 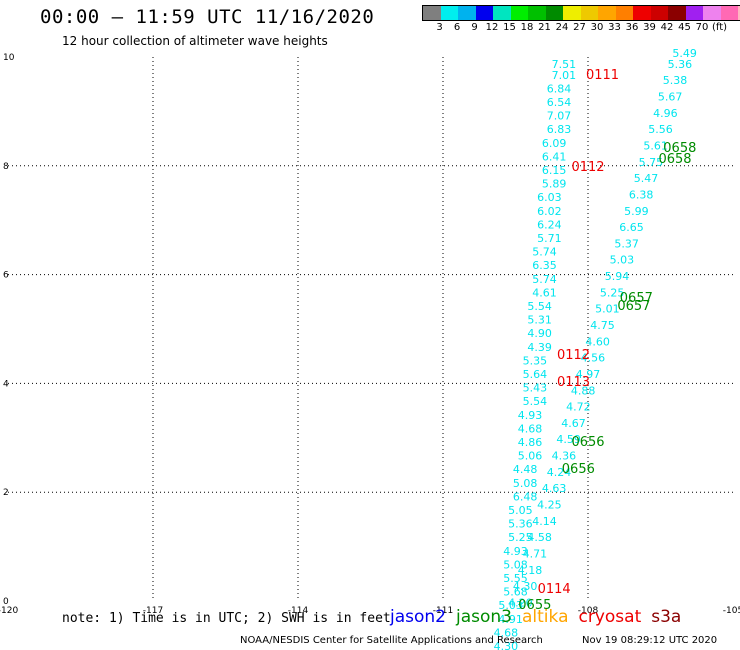 I want to click on scale-label: 12, so click(x=492, y=27).